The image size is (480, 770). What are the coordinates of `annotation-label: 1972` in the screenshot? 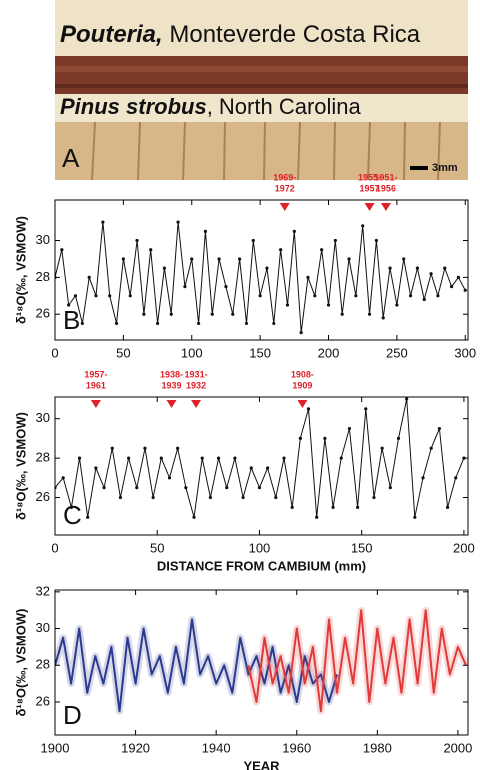 It's located at (285, 188).